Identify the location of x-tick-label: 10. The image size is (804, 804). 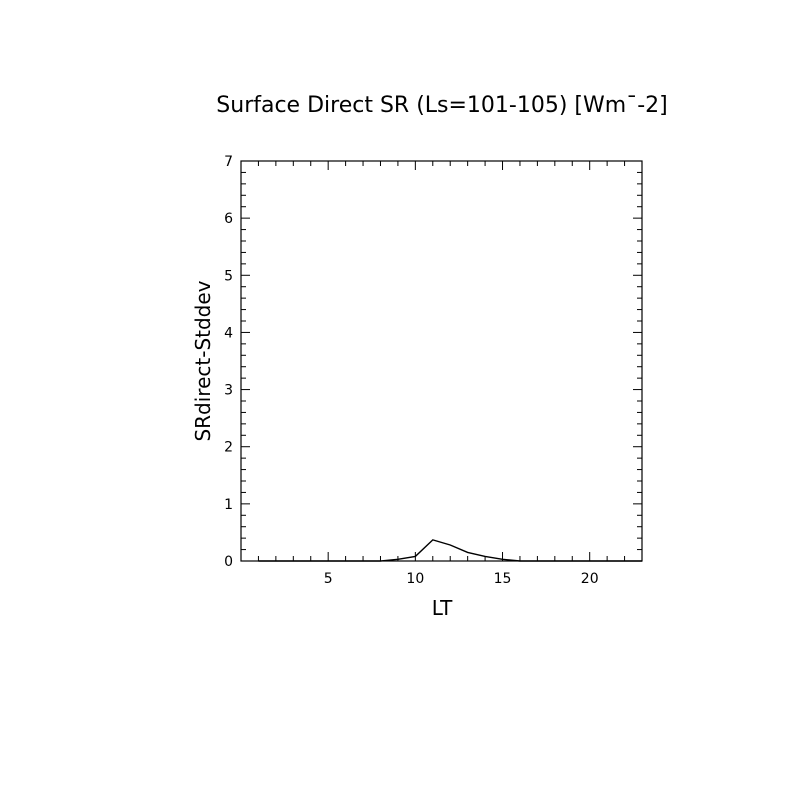
(415, 579).